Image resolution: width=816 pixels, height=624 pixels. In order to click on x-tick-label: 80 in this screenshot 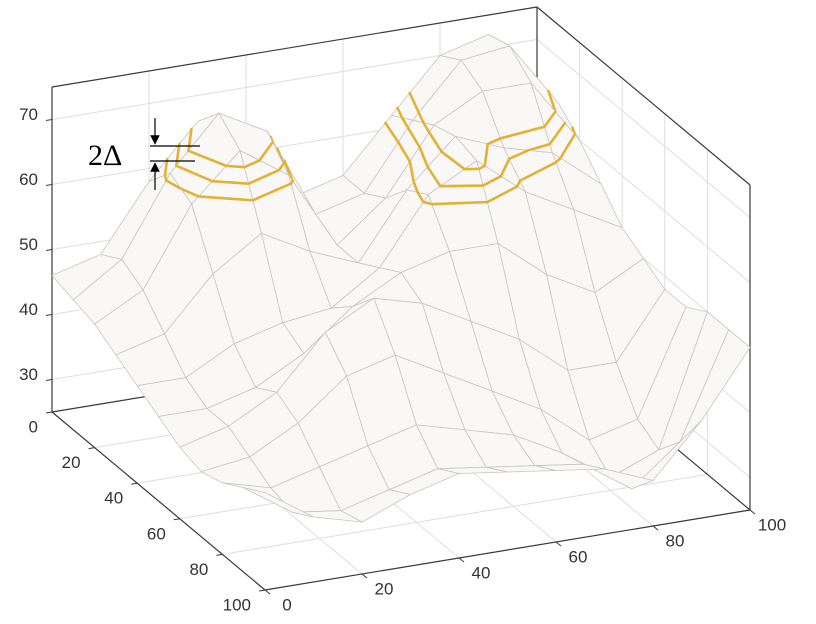, I will do `click(675, 540)`.